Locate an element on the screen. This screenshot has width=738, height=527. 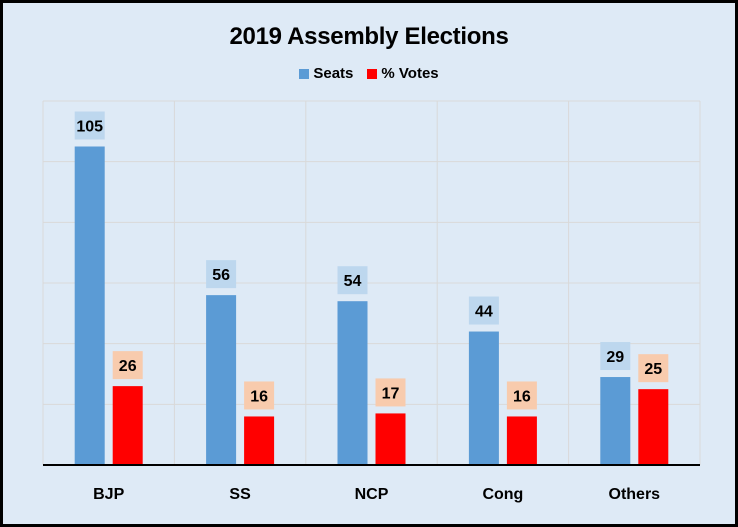
legend-label-seats: Seats is located at coordinates (333, 73).